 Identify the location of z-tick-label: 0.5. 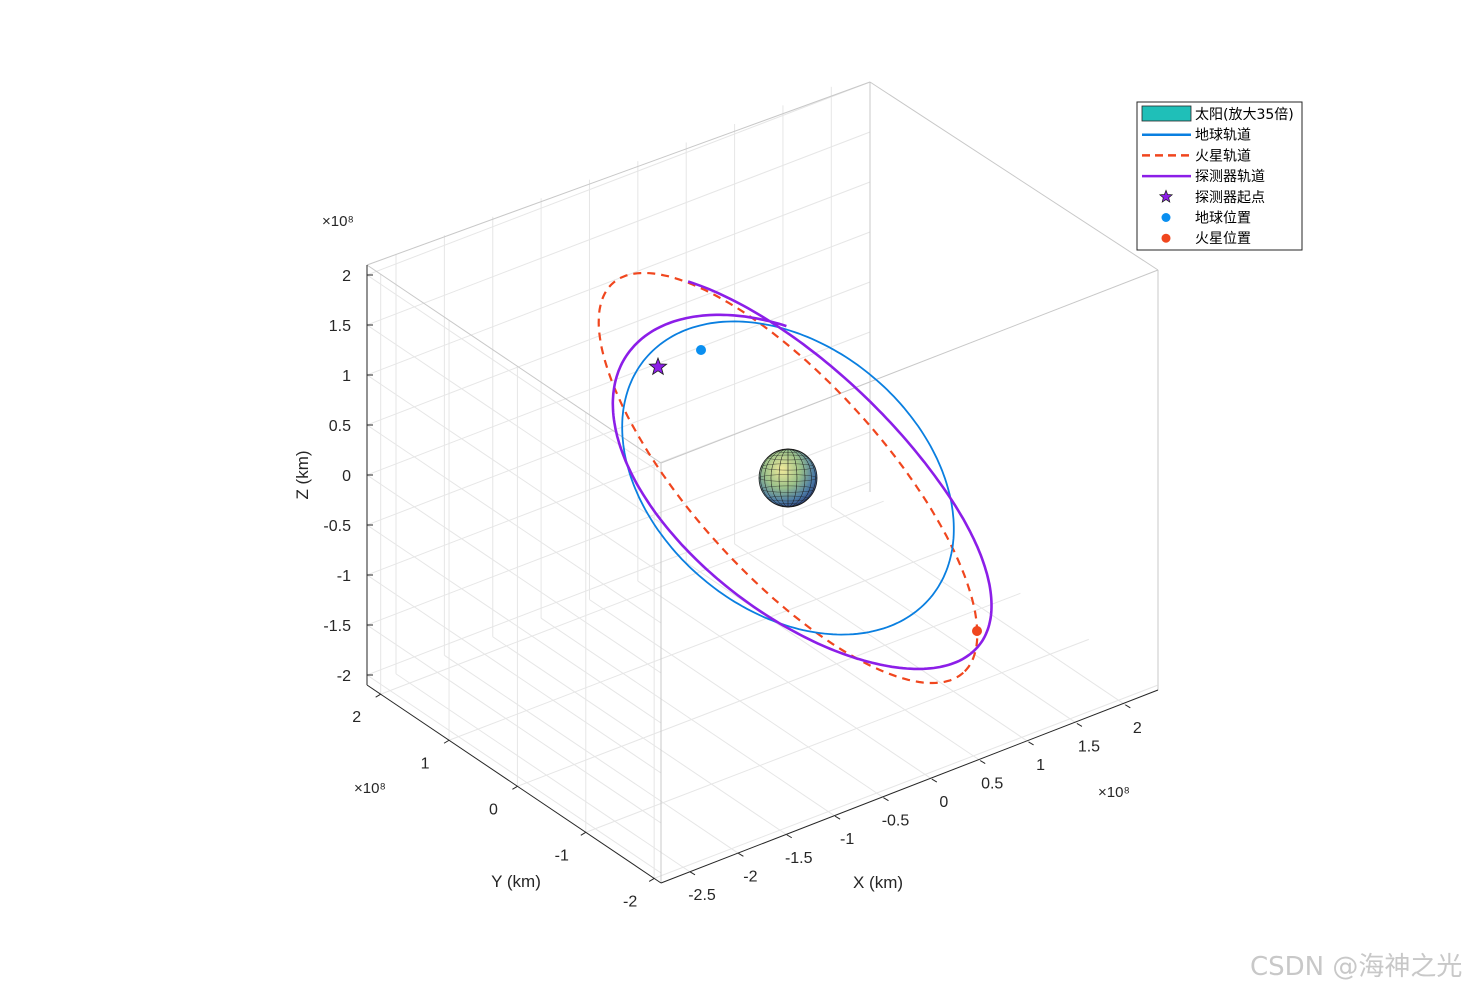
(340, 426).